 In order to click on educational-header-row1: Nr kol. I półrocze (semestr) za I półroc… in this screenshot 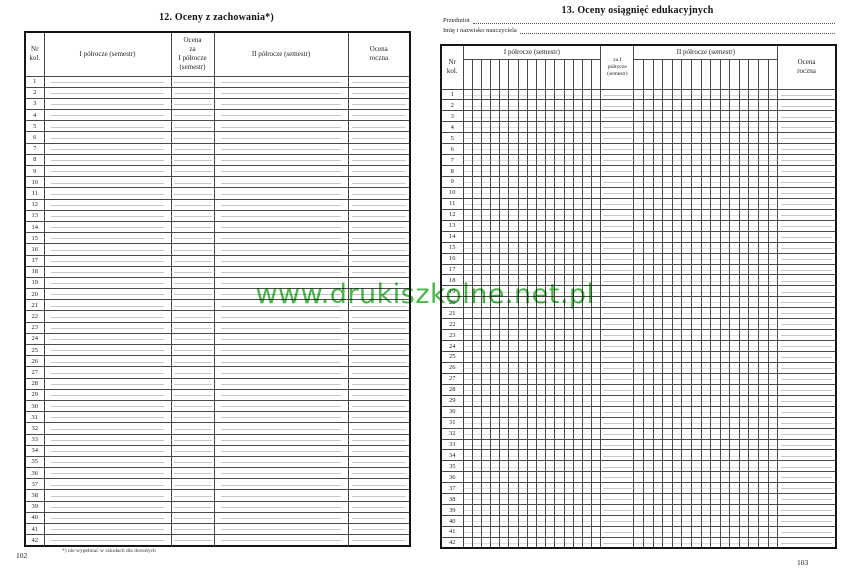, I will do `click(638, 67)`.